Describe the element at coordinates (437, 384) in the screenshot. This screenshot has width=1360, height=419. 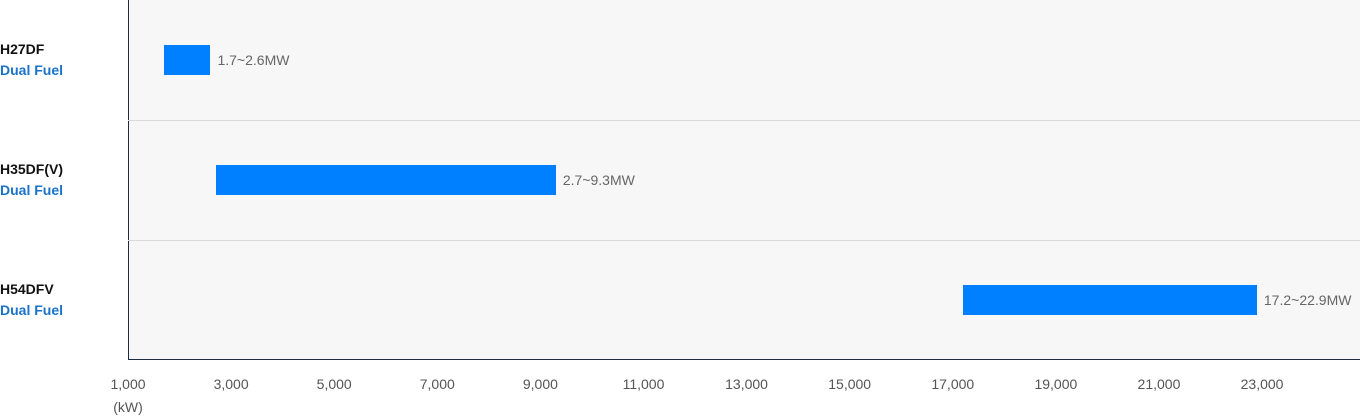
I see `x-tick-label: 7,000` at that location.